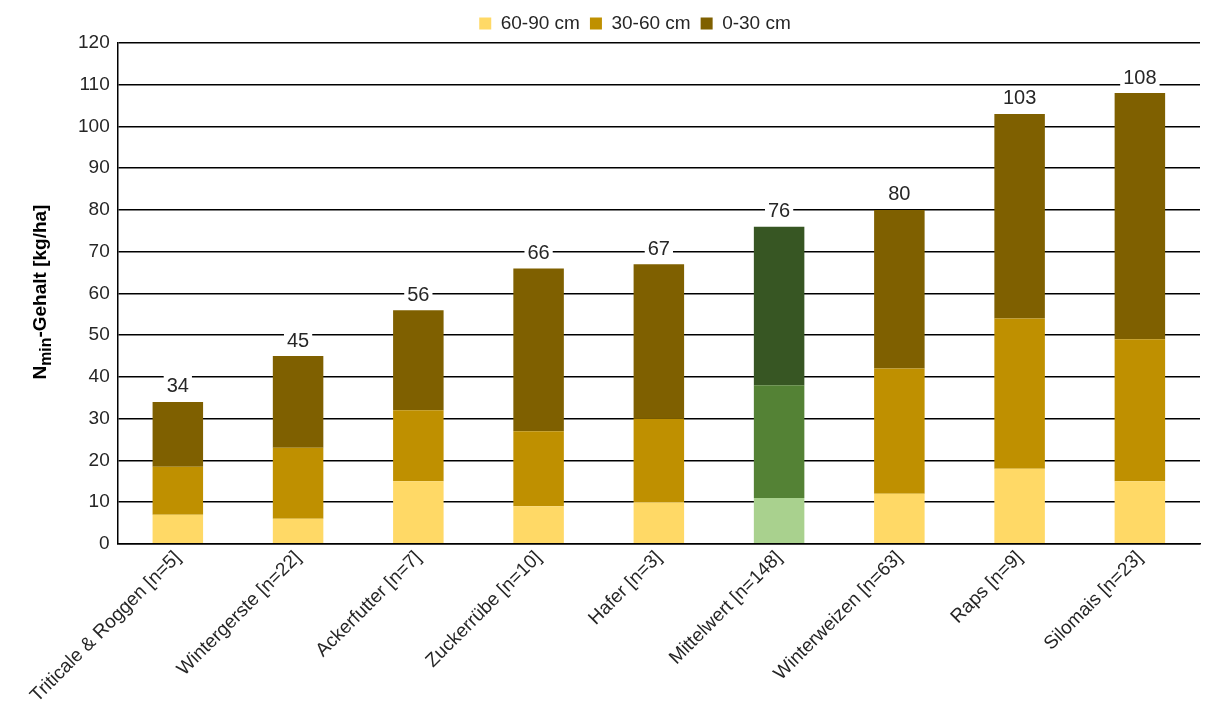  Describe the element at coordinates (94, 83) in the screenshot. I see `y-tick-label: 110` at that location.